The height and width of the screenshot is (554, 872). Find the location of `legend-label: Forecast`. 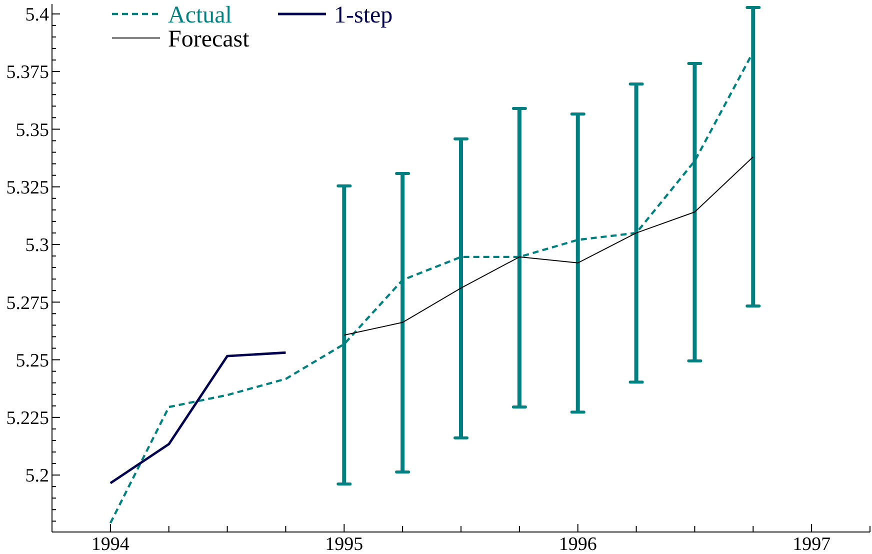

legend-label: Forecast is located at coordinates (209, 39).